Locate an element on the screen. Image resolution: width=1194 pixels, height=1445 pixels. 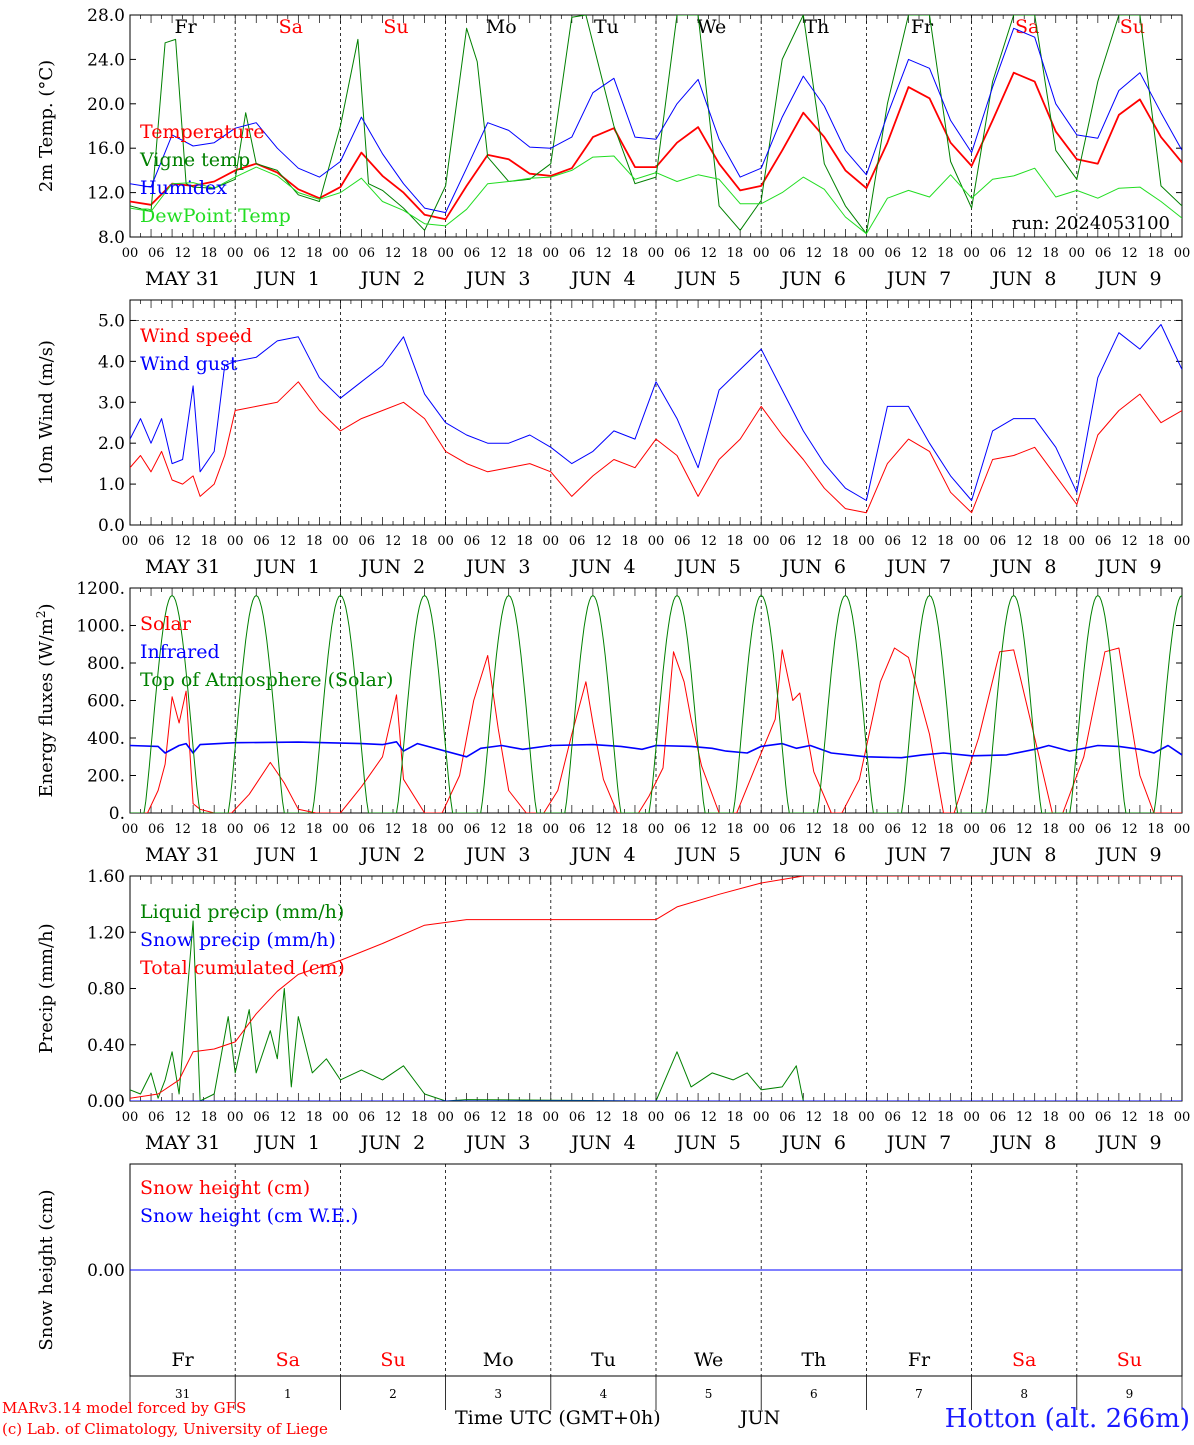
day-number: 3 is located at coordinates (498, 1394).